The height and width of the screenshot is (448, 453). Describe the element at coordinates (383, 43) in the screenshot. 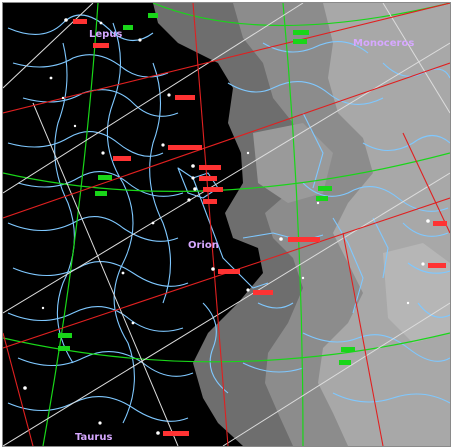

I see `constellation-label-monoceros: Monoceros` at that location.